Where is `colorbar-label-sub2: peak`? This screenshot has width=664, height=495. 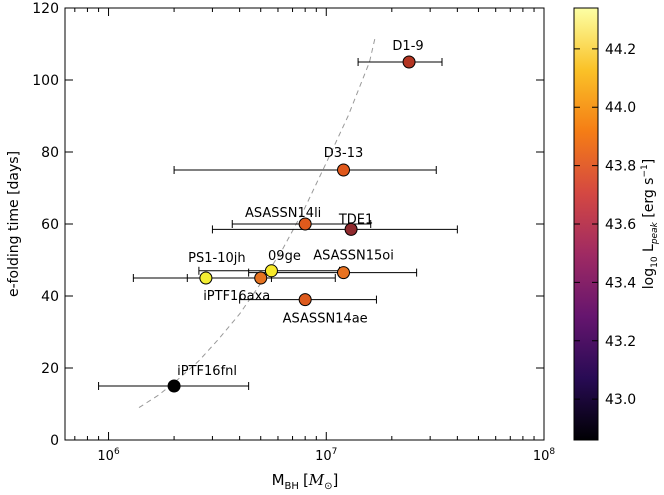 colorbar-label-sub2: peak is located at coordinates (655, 233).